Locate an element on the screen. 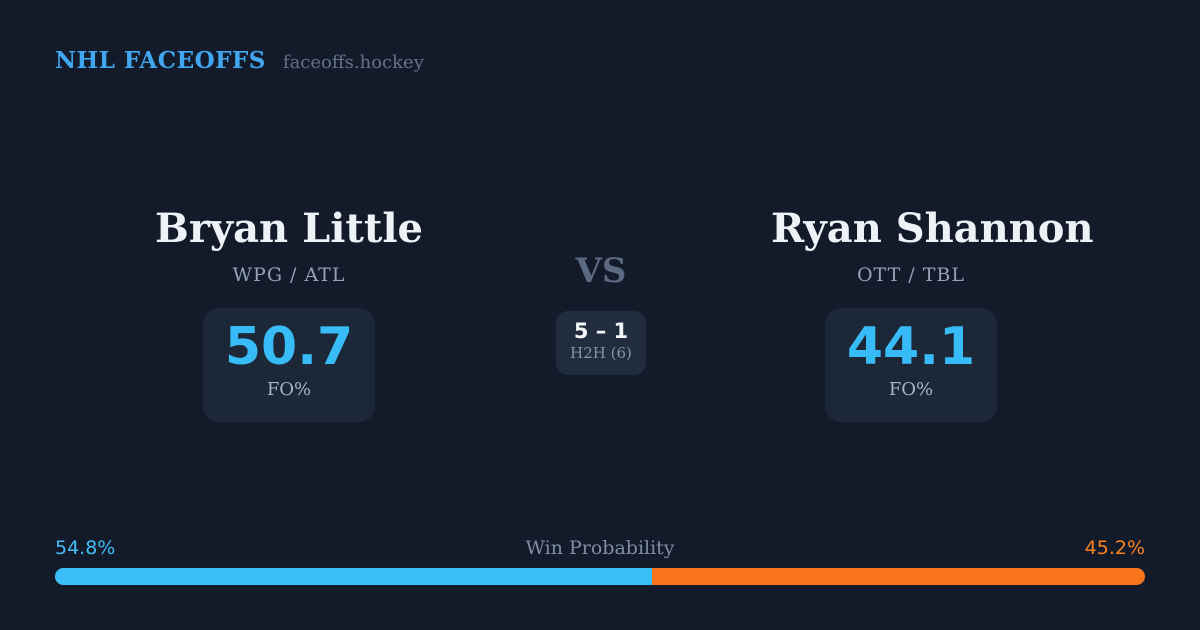  center-column: VS 5 – 1 H2H (6) is located at coordinates (601, 290).